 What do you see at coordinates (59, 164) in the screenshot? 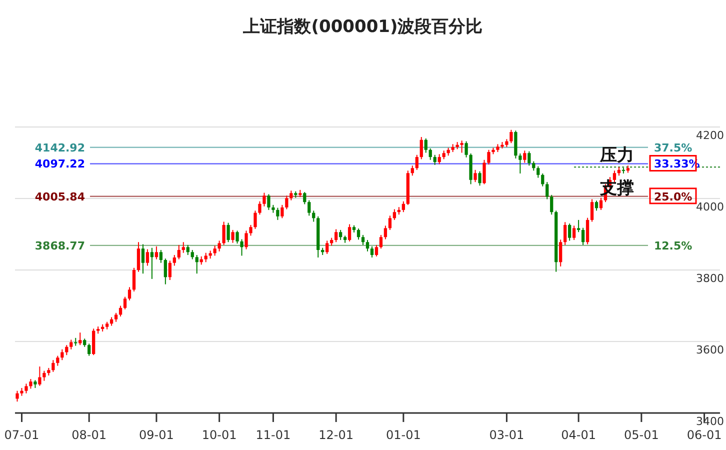
I see `ref-line-label: 4097.22` at bounding box center [59, 164].